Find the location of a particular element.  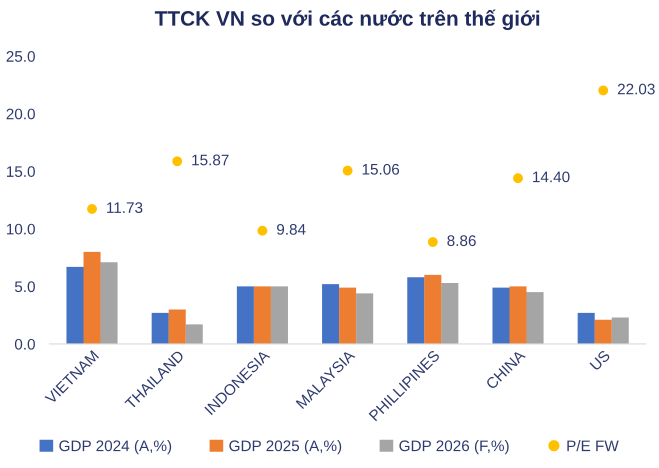

y-tick-label: 10.0 is located at coordinates (20, 229).